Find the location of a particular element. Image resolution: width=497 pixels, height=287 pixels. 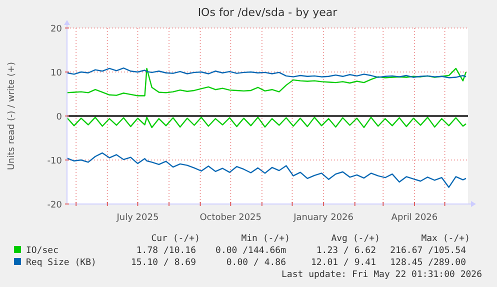

y-tick-label: -10 is located at coordinates (54, 161).